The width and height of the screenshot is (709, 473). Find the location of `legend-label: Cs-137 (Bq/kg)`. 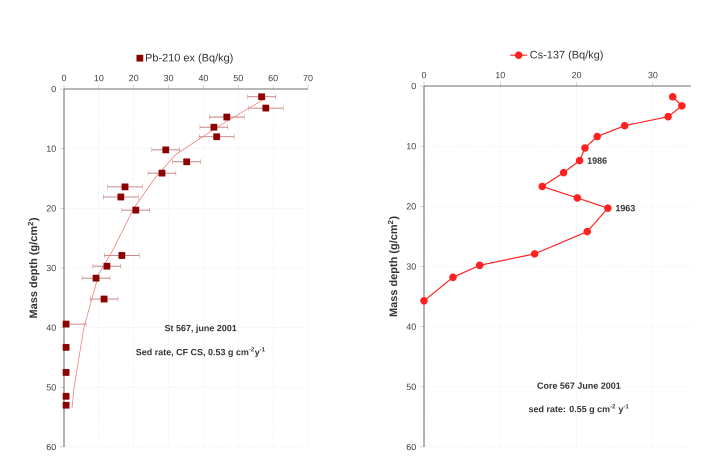

legend-label: Cs-137 (Bq/kg) is located at coordinates (566, 55).